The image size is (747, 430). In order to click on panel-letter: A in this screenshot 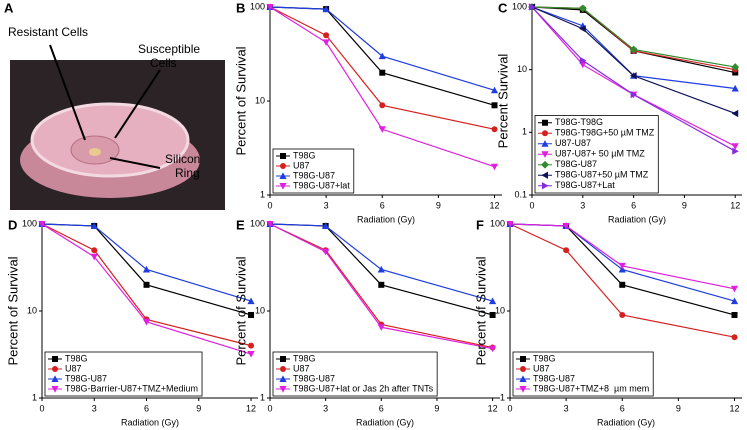, I will do `click(9, 7)`.